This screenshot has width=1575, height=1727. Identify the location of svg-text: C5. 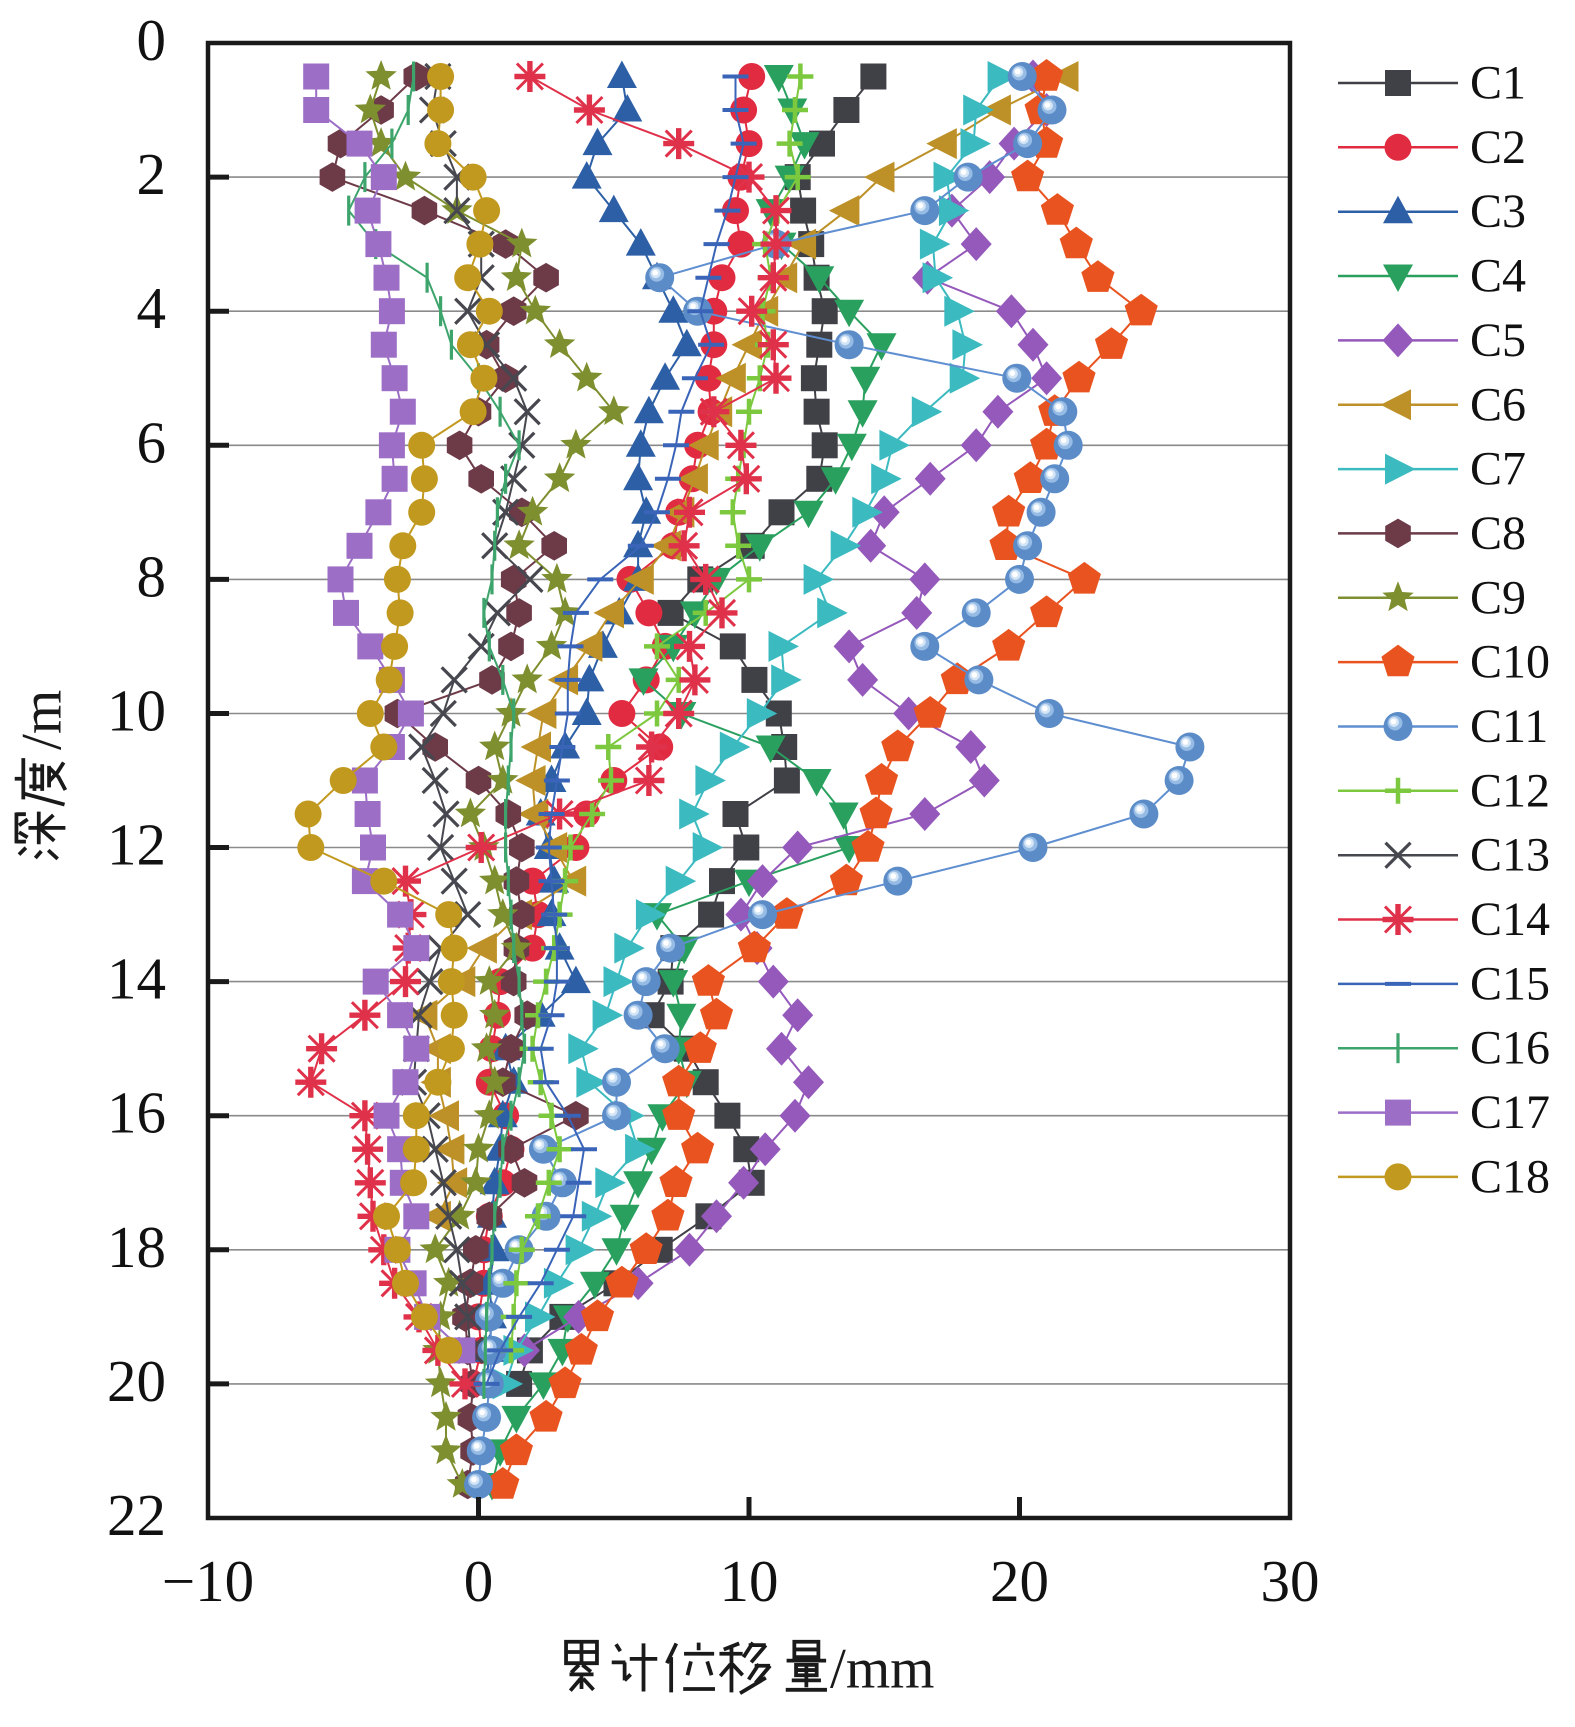
(1498, 340).